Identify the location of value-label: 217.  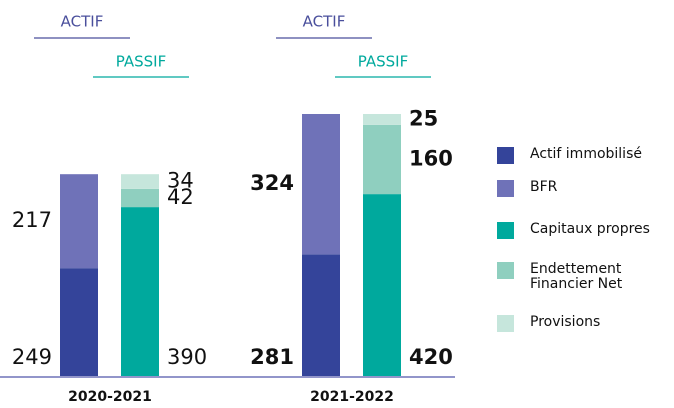
(32, 220).